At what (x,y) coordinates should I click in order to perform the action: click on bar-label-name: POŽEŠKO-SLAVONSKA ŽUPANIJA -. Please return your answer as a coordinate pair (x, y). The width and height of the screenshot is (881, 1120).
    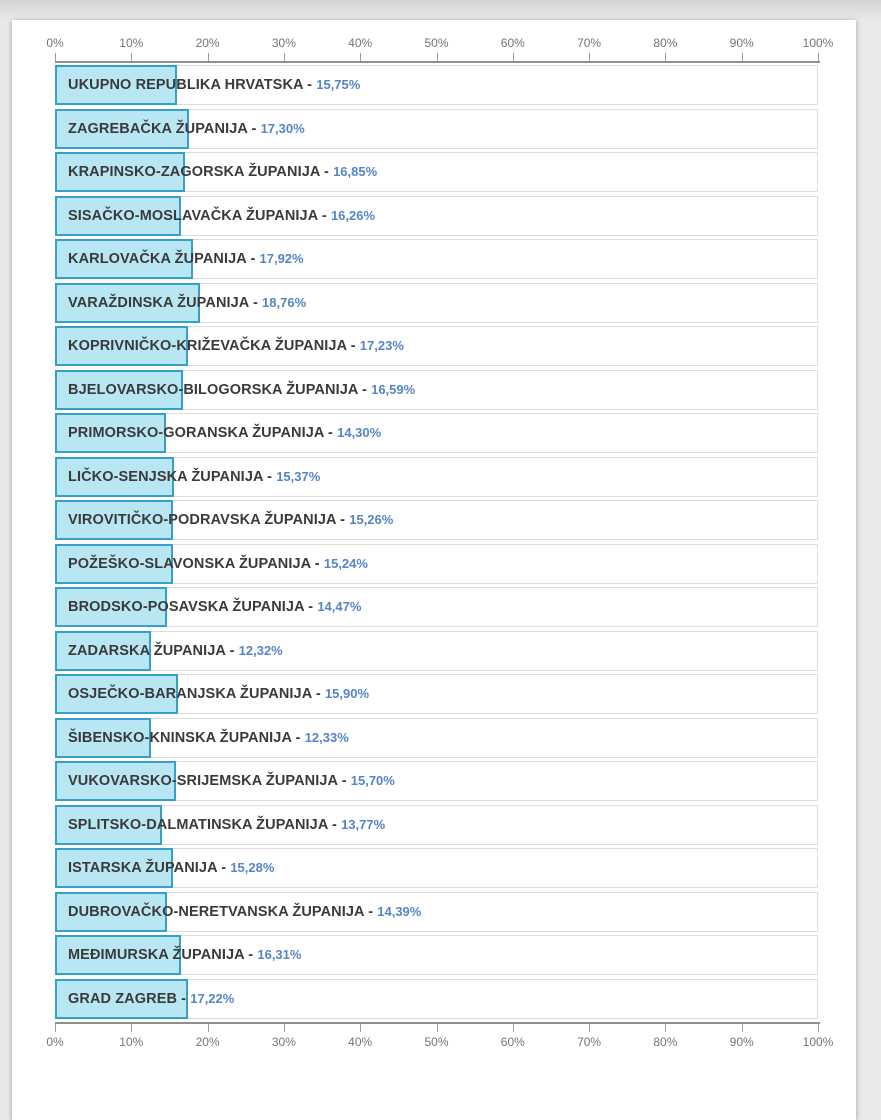
    Looking at the image, I should click on (196, 563).